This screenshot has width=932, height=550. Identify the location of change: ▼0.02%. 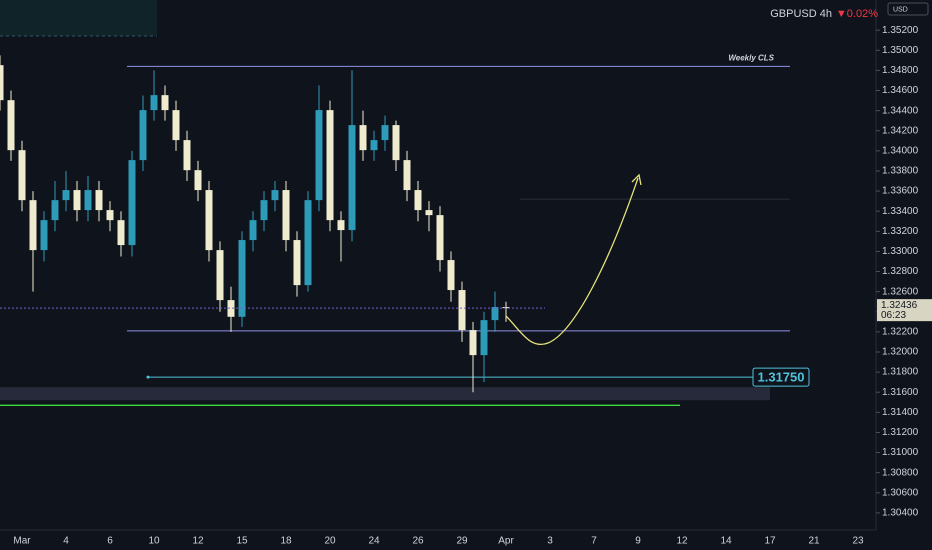
(857, 14).